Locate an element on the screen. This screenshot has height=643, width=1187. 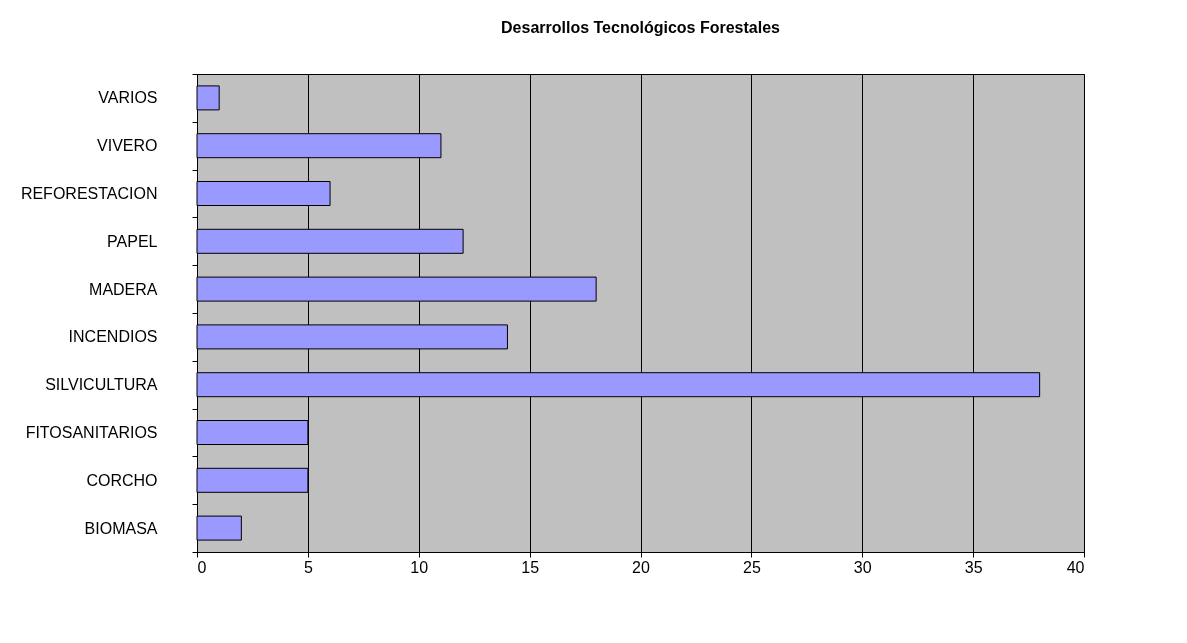
y-tick-label: PAPEL is located at coordinates (132, 241).